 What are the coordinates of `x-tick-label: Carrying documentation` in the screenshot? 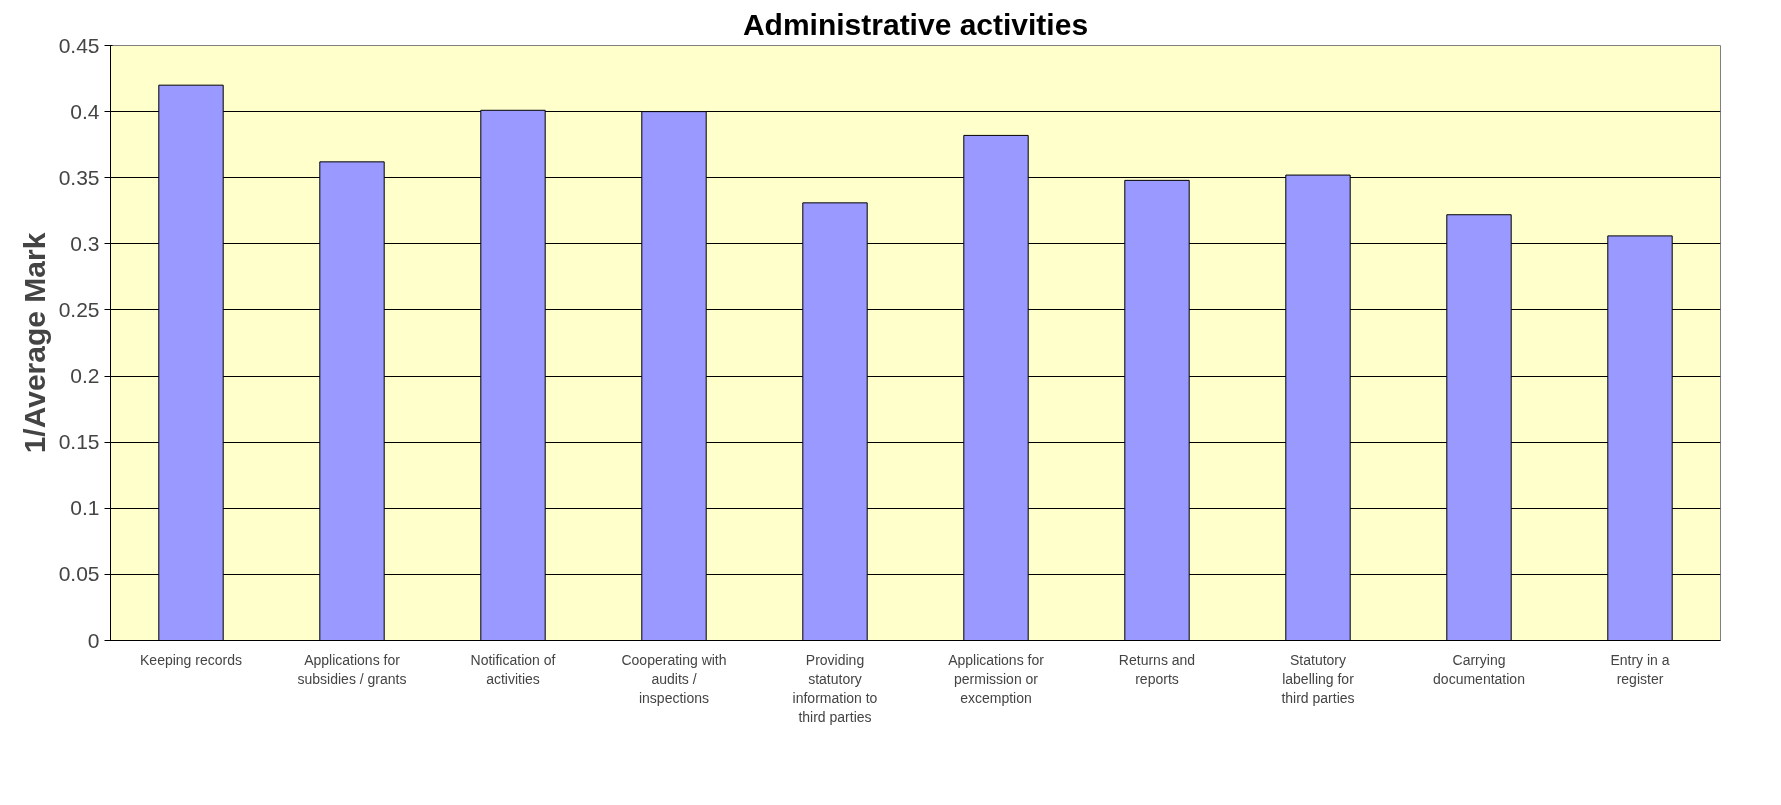 It's located at (1479, 669).